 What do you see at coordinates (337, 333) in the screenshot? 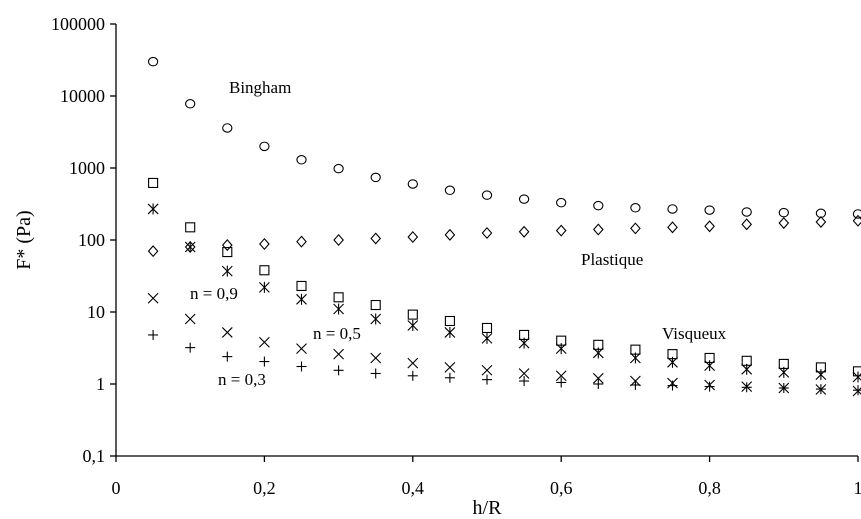
I see `annotation-n-0-5: n = 0,5` at bounding box center [337, 333].